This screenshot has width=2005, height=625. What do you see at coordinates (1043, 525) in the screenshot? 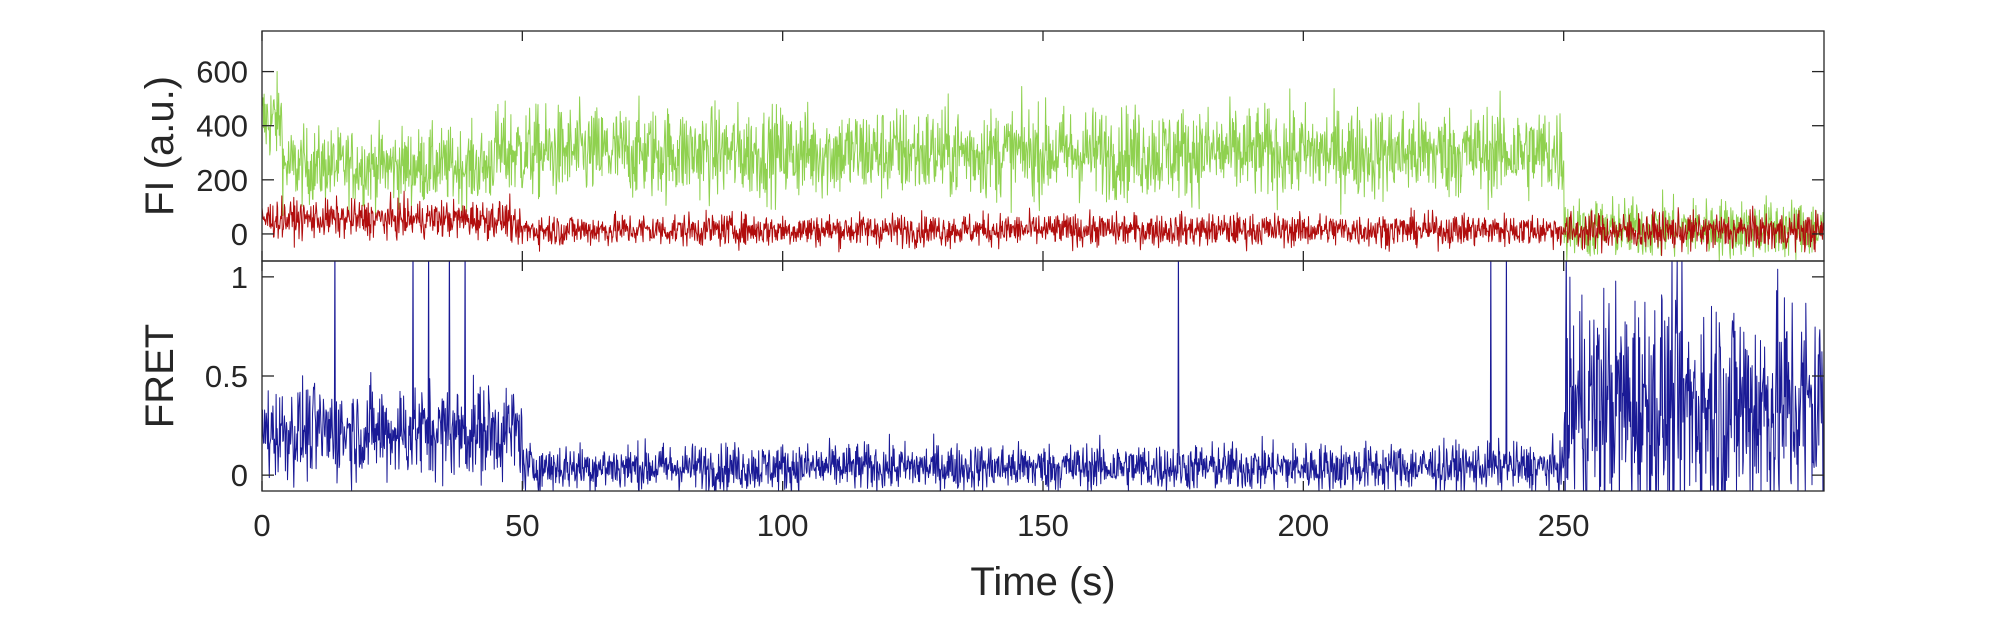
I see `time-x-tick-label: 150` at bounding box center [1043, 525].